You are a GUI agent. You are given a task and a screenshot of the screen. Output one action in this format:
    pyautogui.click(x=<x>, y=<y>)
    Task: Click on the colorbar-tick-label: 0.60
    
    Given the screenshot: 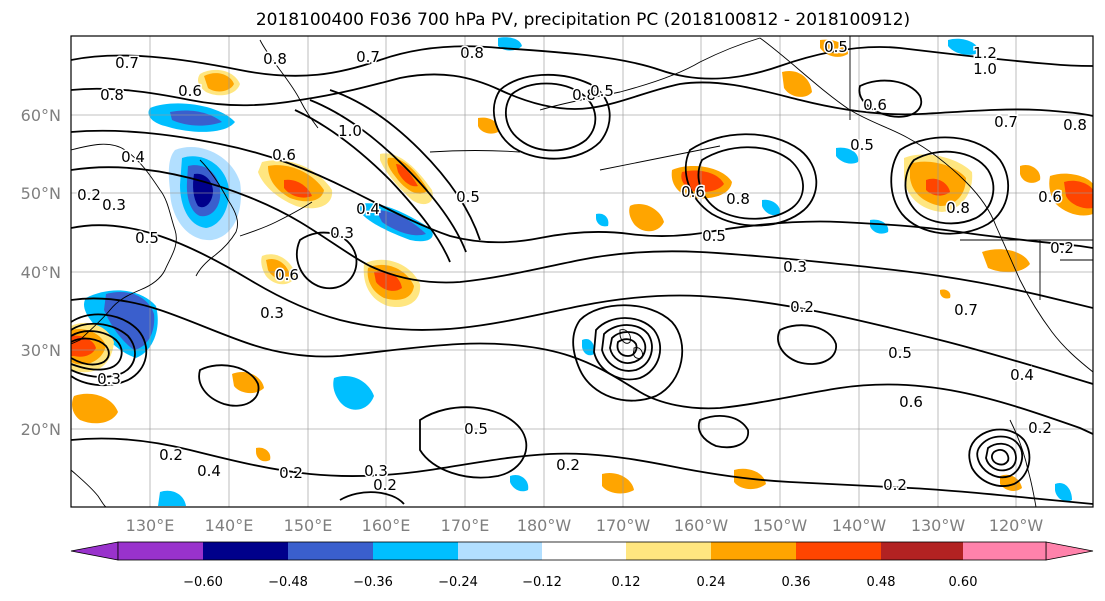 What is the action you would take?
    pyautogui.click(x=963, y=582)
    